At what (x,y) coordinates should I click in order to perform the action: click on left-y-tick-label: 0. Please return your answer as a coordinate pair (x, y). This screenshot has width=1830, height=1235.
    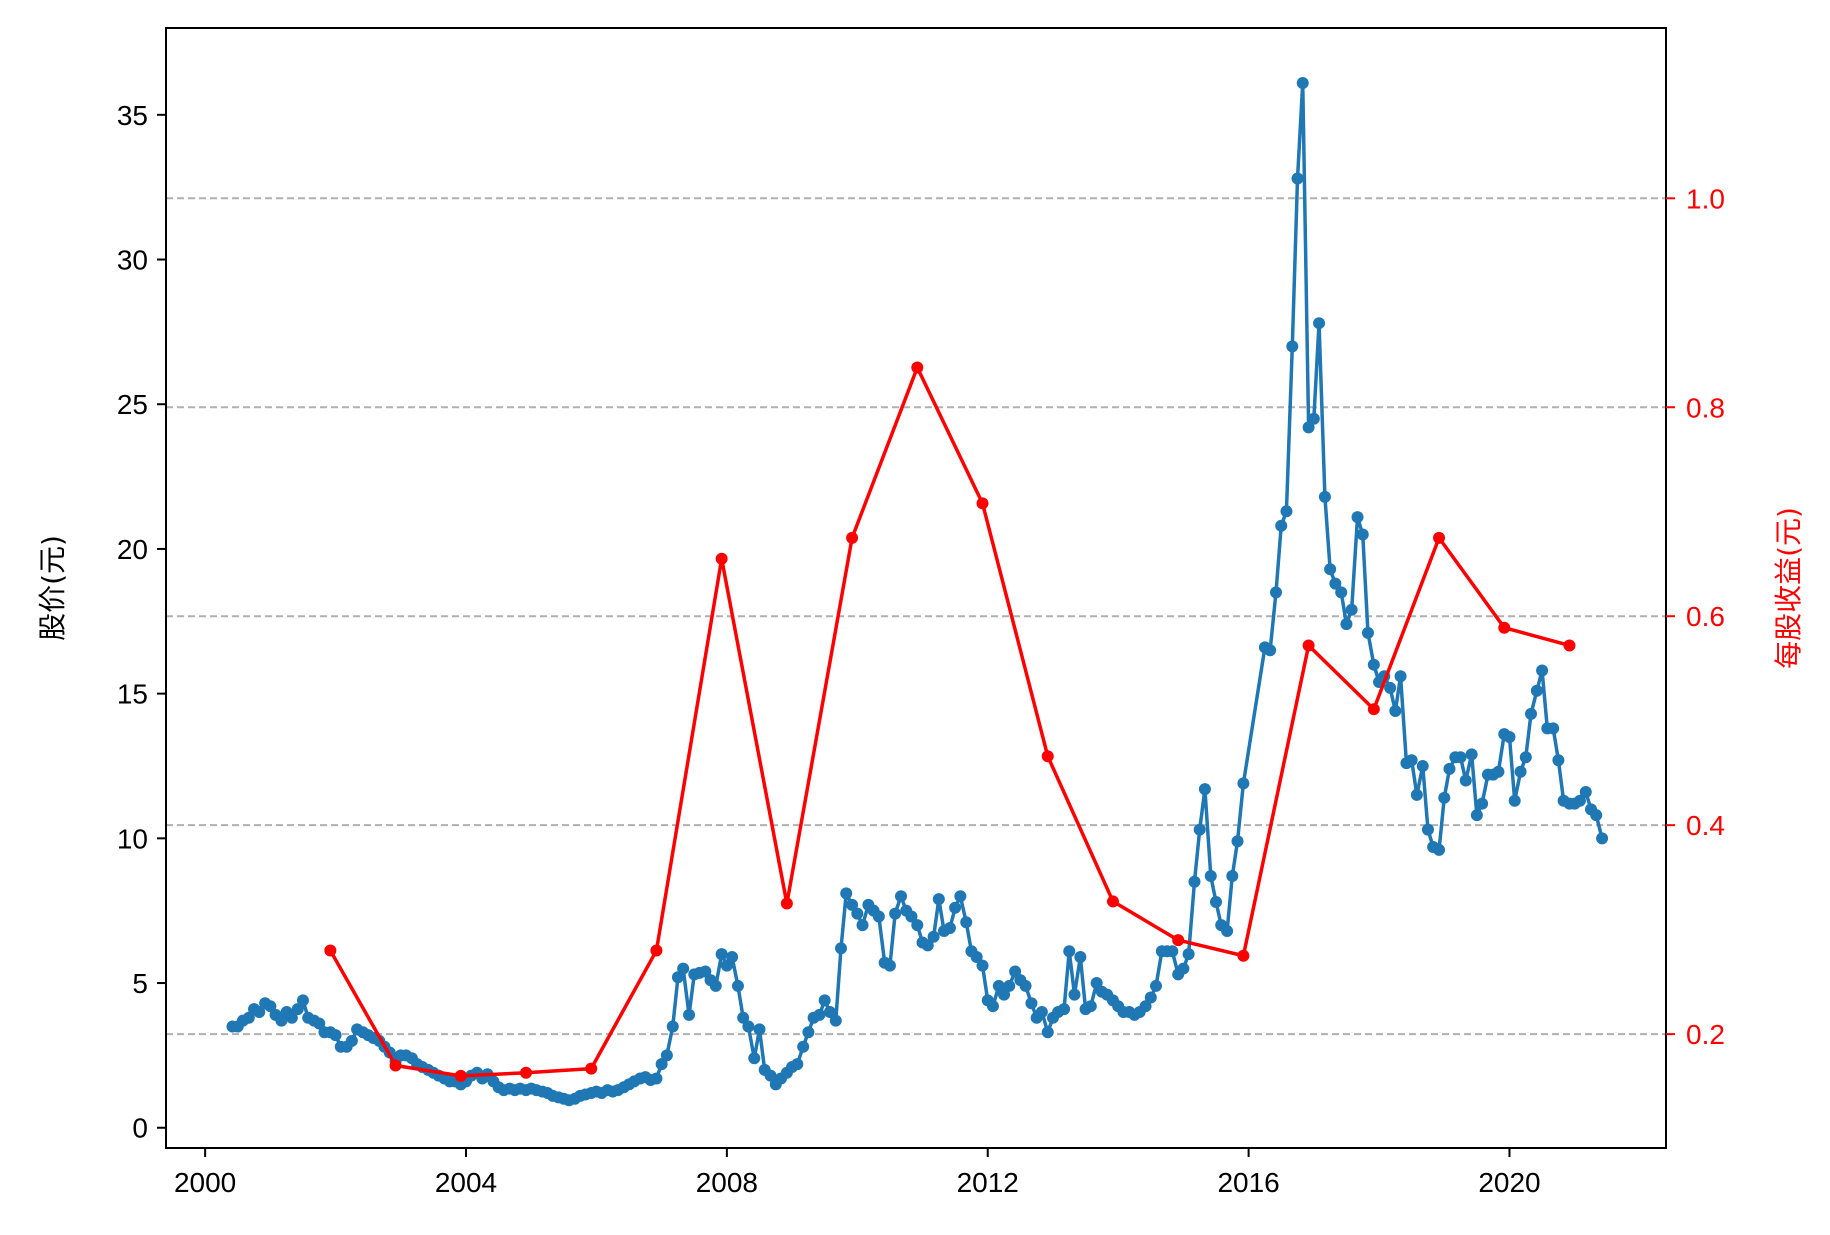
    Looking at the image, I should click on (140, 1128).